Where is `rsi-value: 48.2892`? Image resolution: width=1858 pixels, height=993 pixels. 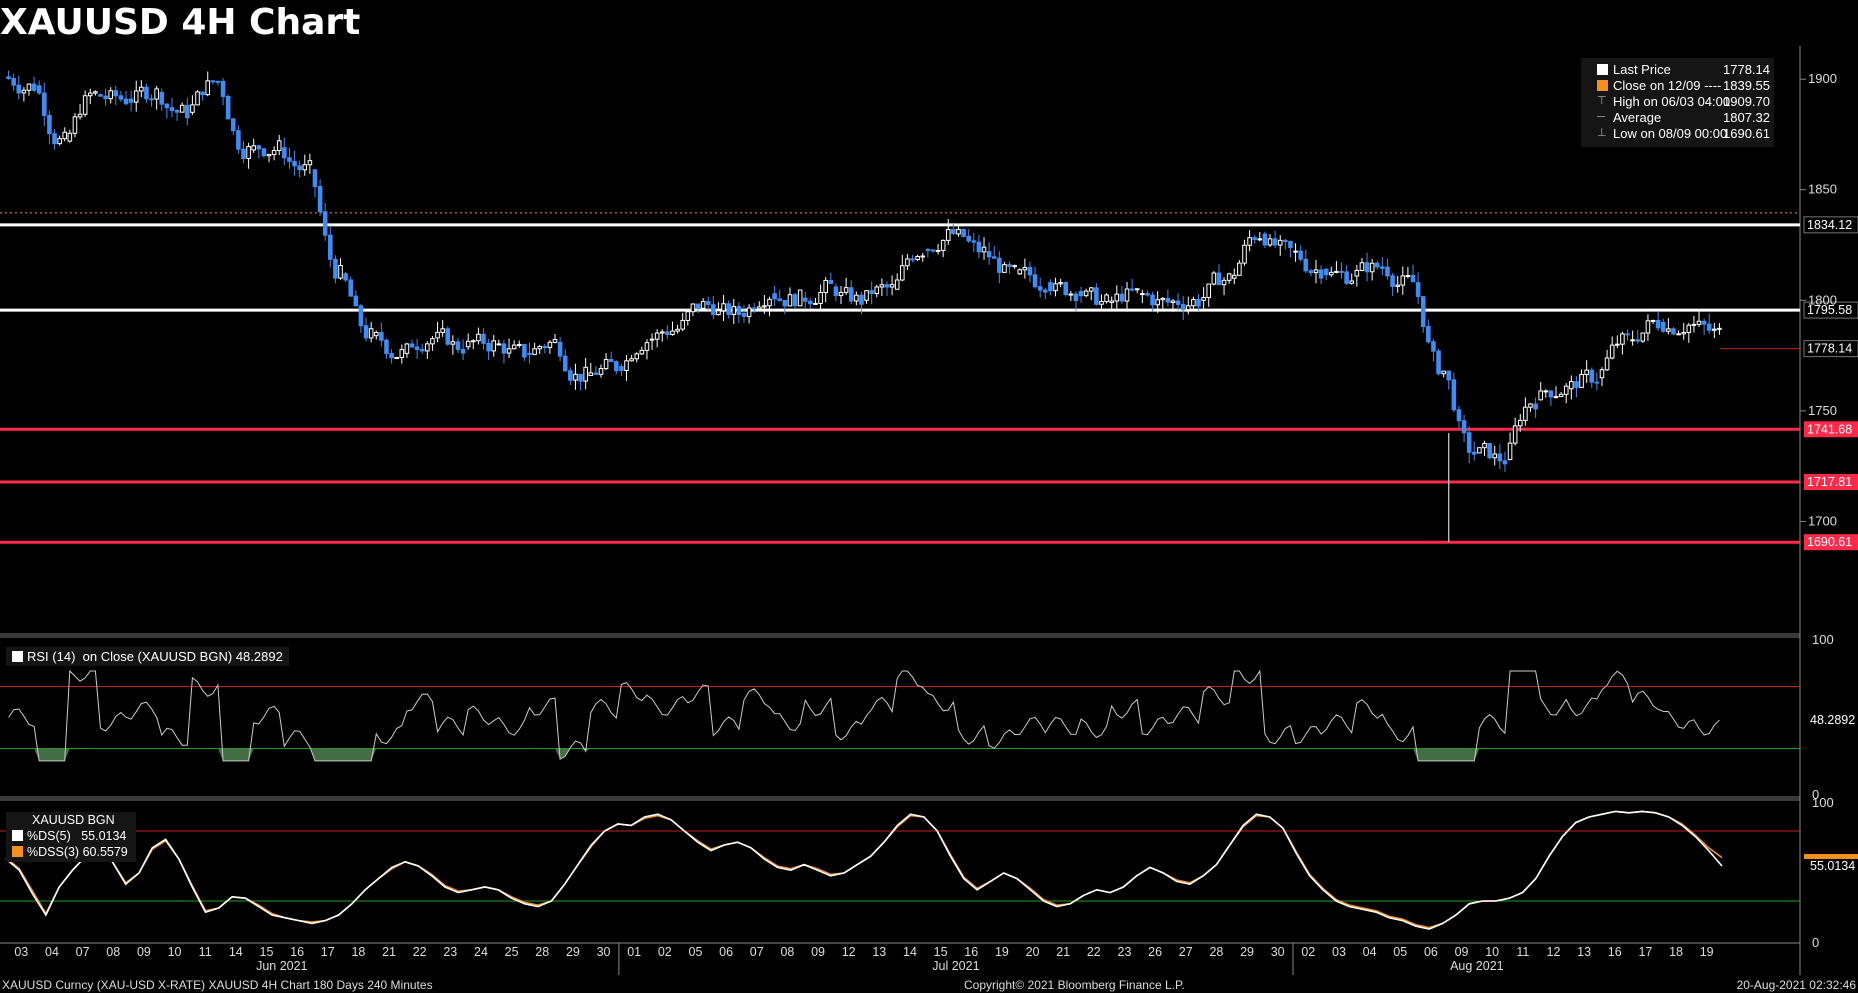 rsi-value: 48.2892 is located at coordinates (259, 656).